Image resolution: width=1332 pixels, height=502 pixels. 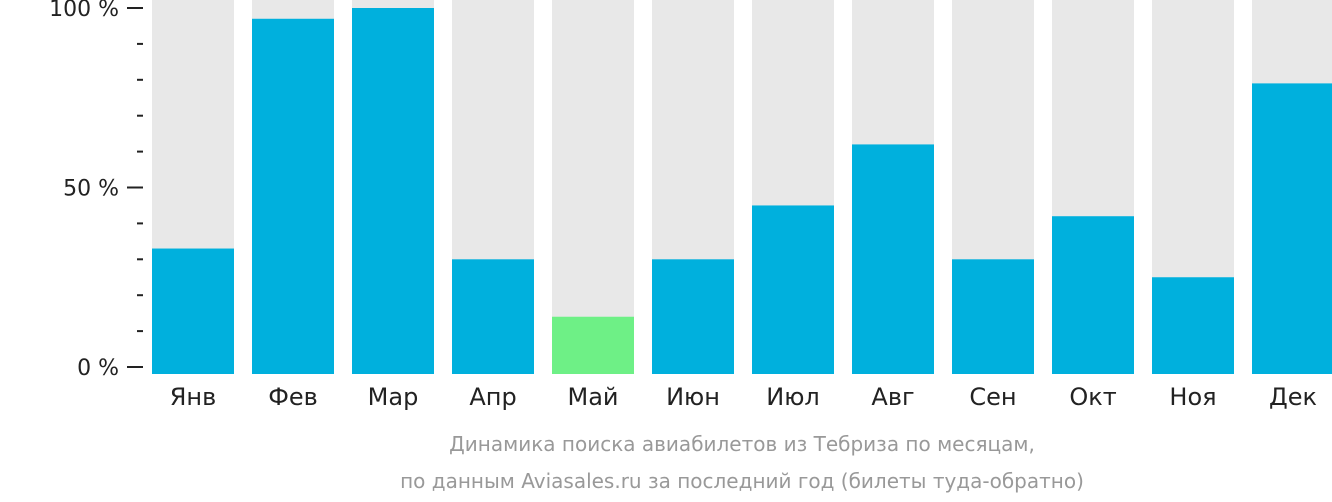 What do you see at coordinates (98, 368) in the screenshot?
I see `y-tick-label: 0 %` at bounding box center [98, 368].